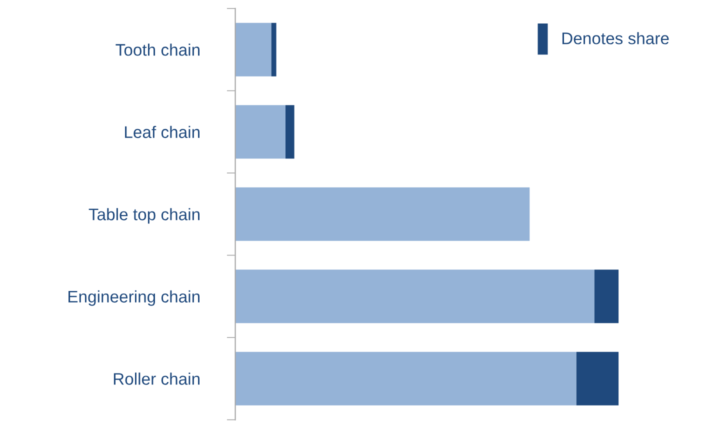 The height and width of the screenshot is (424, 713). I want to click on y-tick-label: Engineering chain, so click(134, 298).